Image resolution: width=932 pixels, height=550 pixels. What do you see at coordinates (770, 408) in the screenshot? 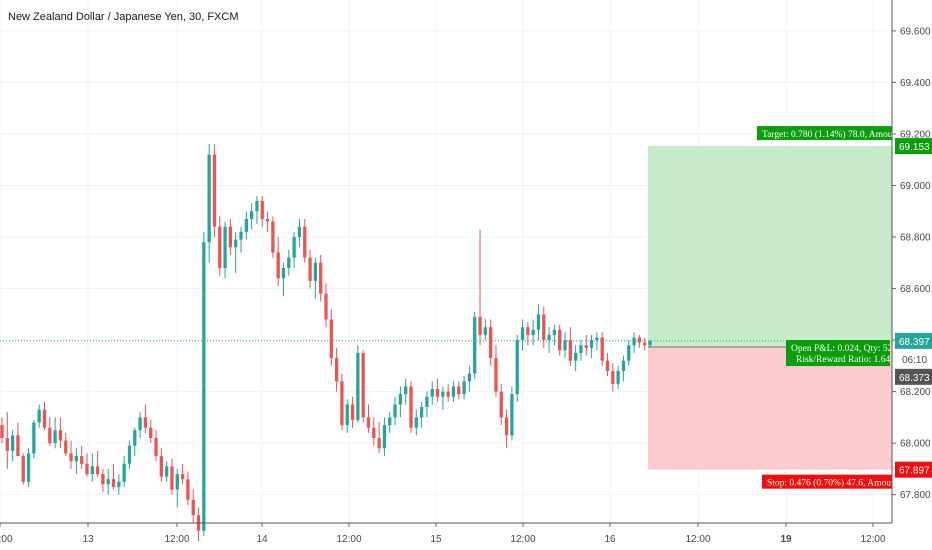
I see `stop-zone` at bounding box center [770, 408].